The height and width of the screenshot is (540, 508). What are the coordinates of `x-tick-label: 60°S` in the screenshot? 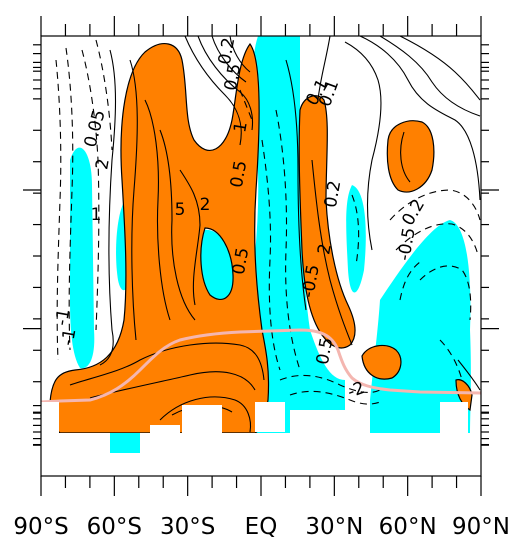 It's located at (114, 527).